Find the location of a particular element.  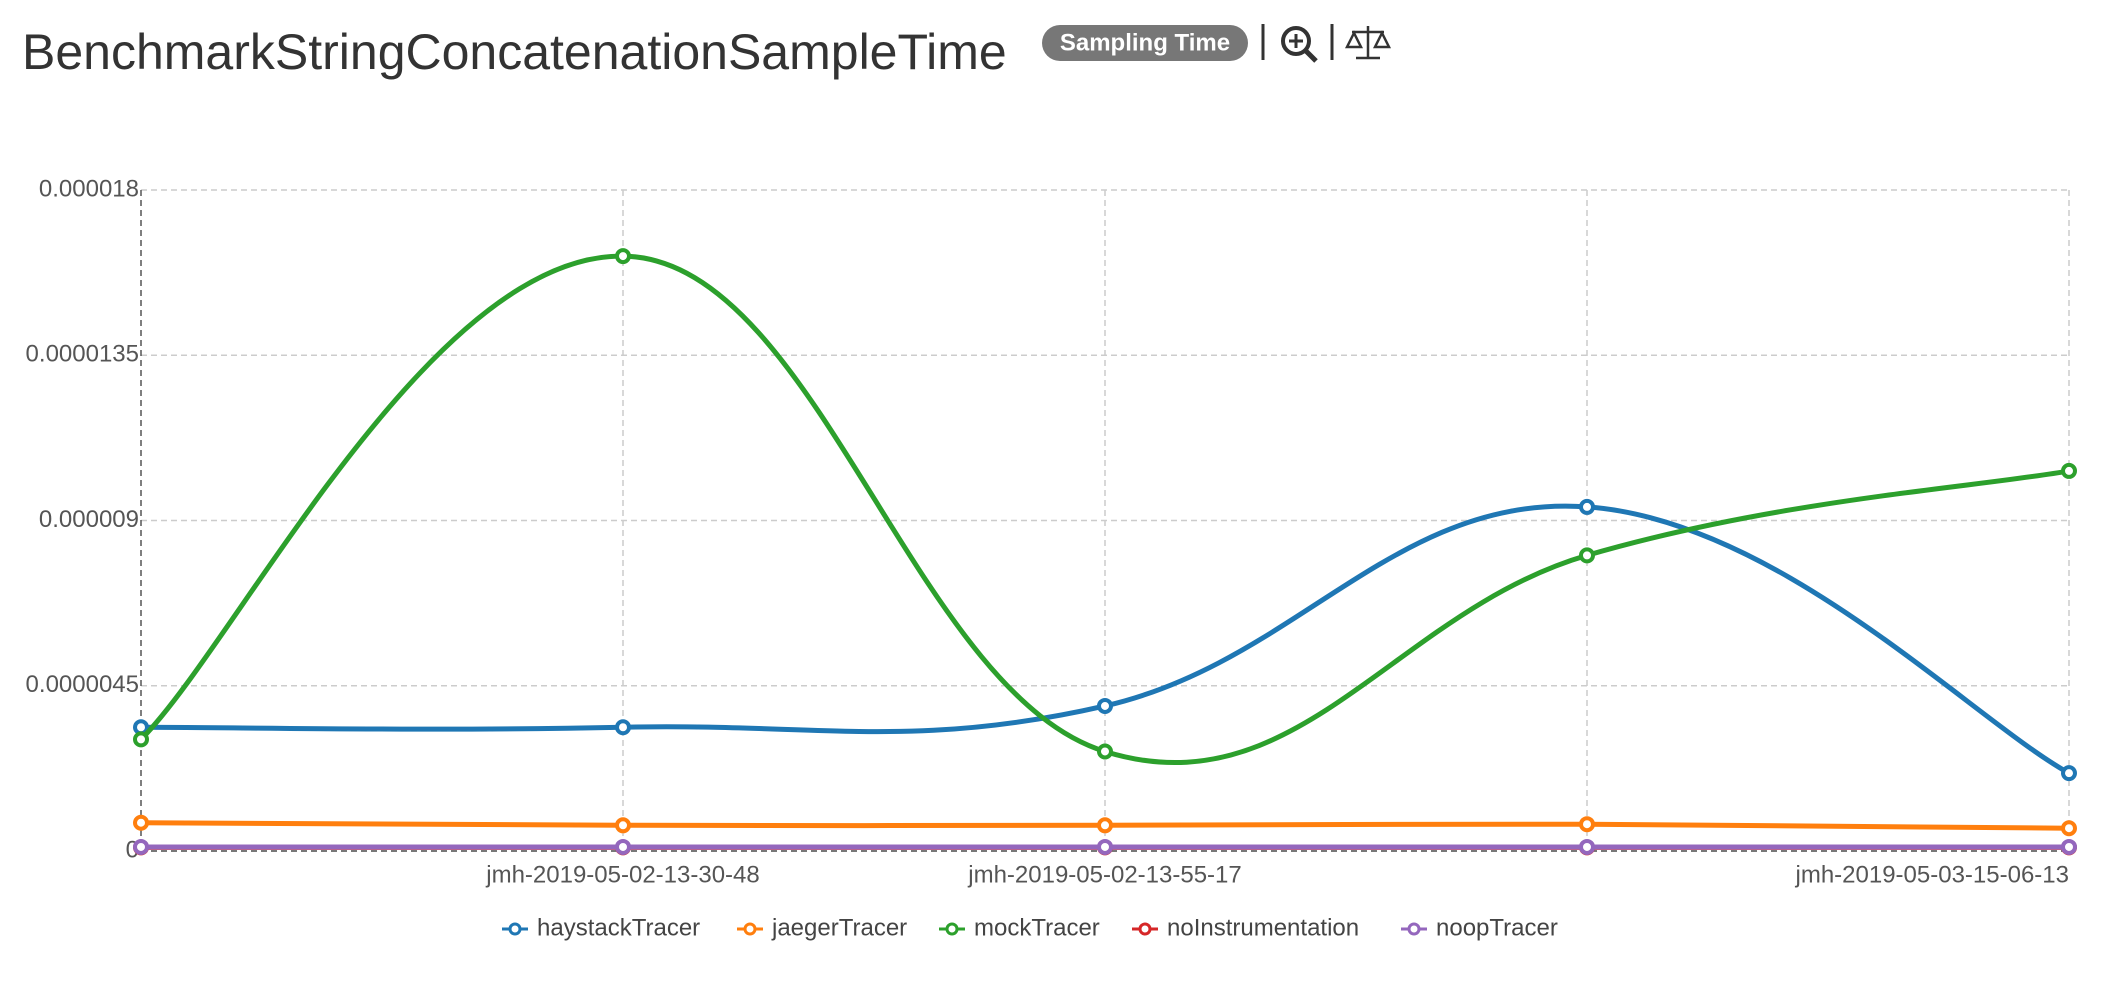

y-tick-label: 0.0000135 is located at coordinates (82, 354).